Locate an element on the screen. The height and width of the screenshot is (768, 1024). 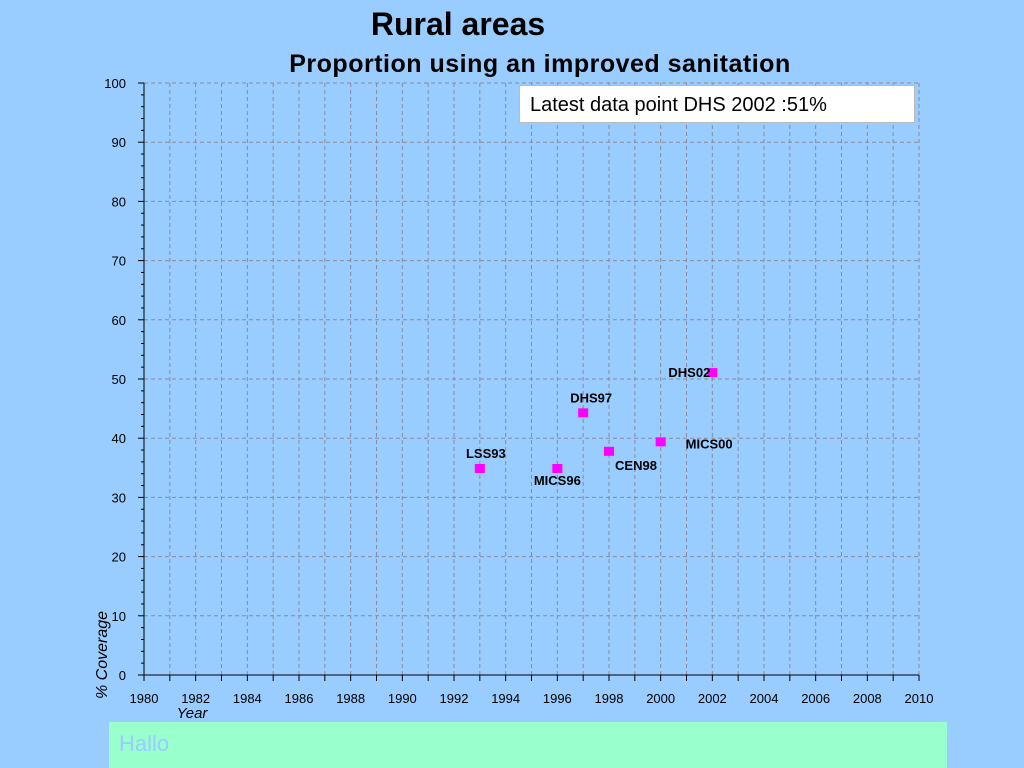
data-points is located at coordinates (596, 420).